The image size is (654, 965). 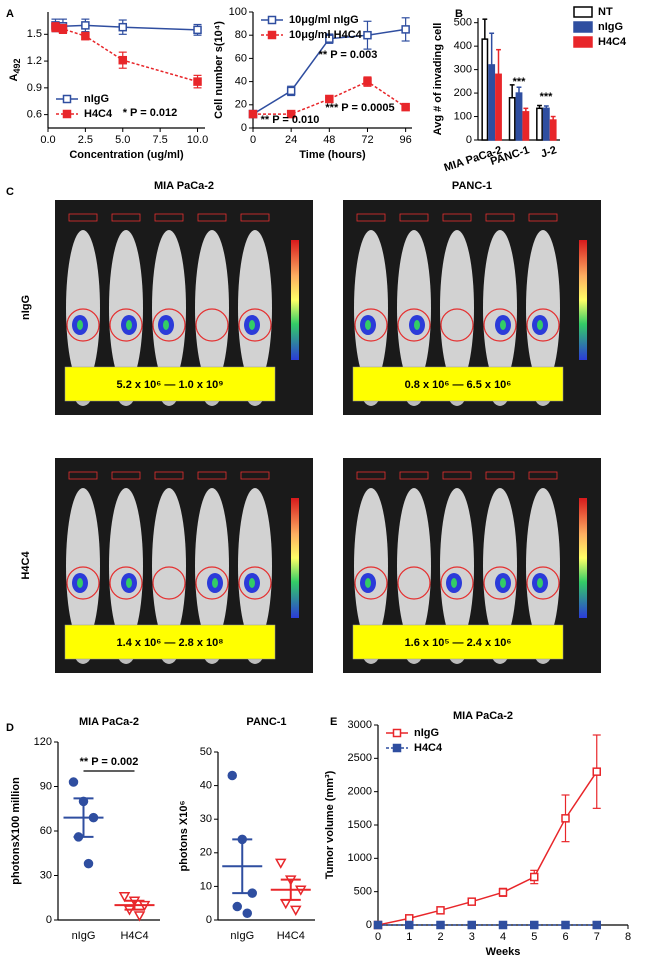 I want to click on annotation: *** P = 0.0005, so click(x=359, y=108).